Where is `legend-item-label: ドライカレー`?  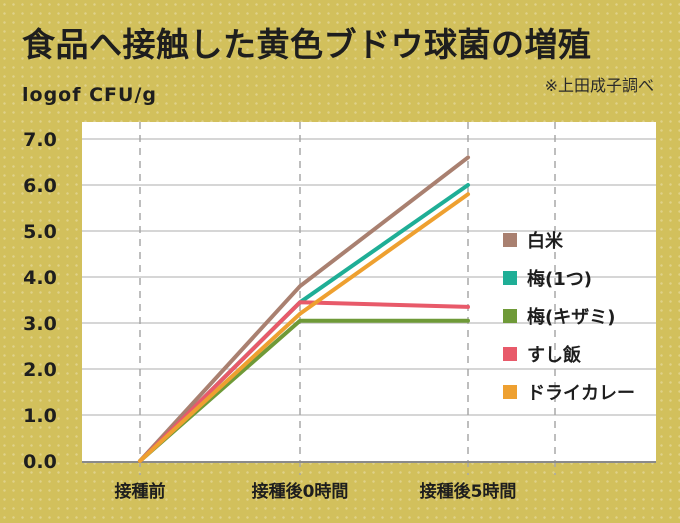 legend-item-label: ドライカレー is located at coordinates (581, 393).